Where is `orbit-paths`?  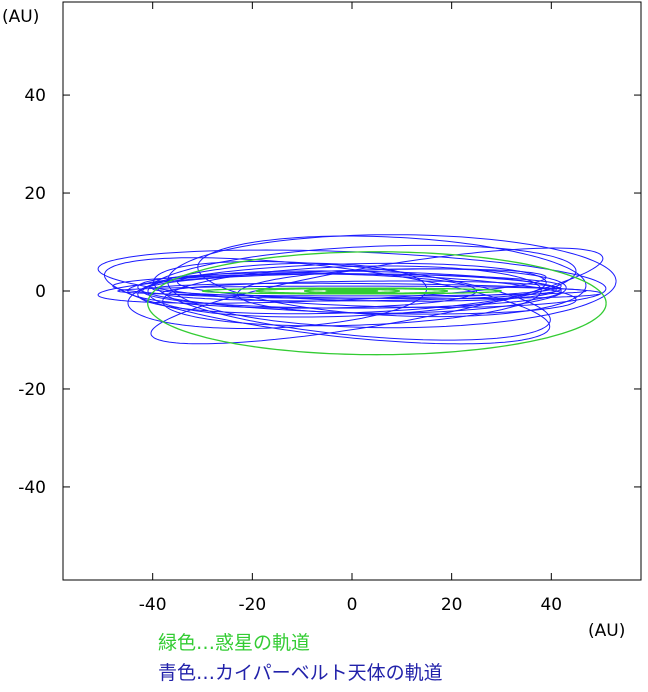 orbit-paths is located at coordinates (357, 295).